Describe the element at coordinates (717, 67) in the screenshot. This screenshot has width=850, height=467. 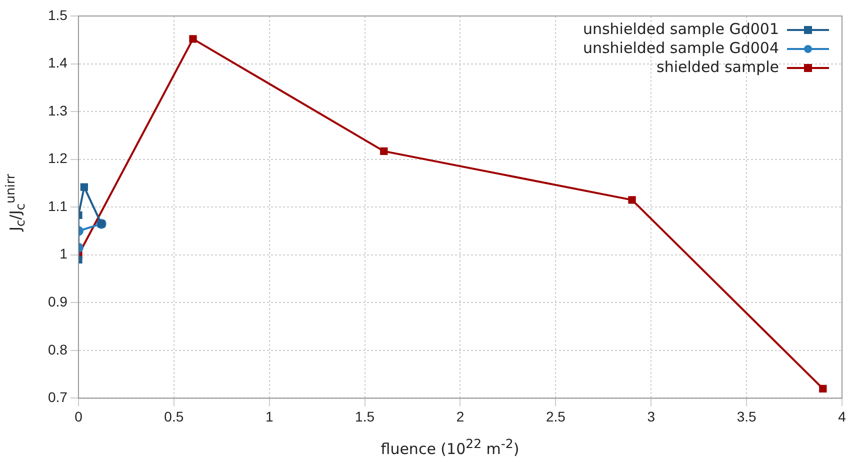
I see `legend-label: shielded sample` at that location.